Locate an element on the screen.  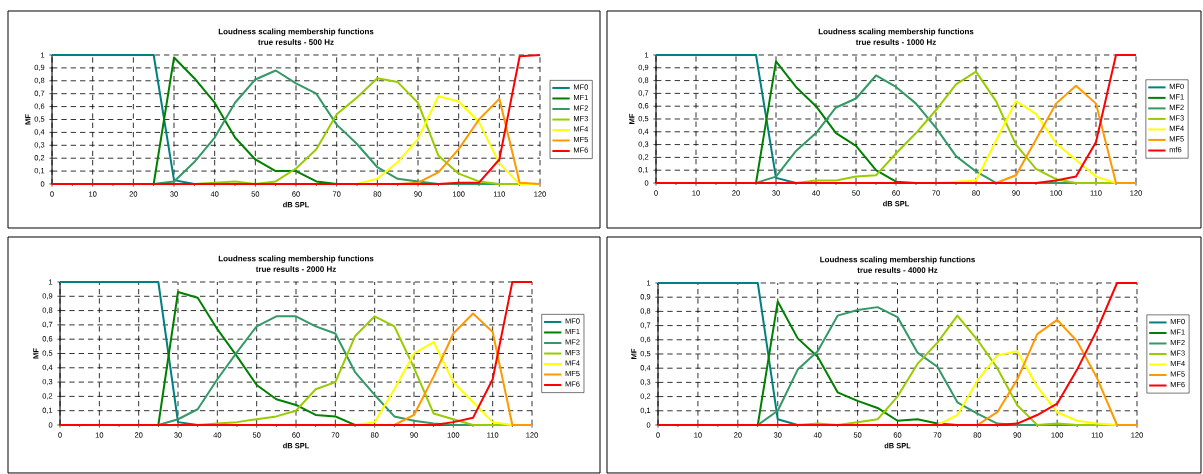
chart-subtitle: true results - 1000 Hz is located at coordinates (895, 42).